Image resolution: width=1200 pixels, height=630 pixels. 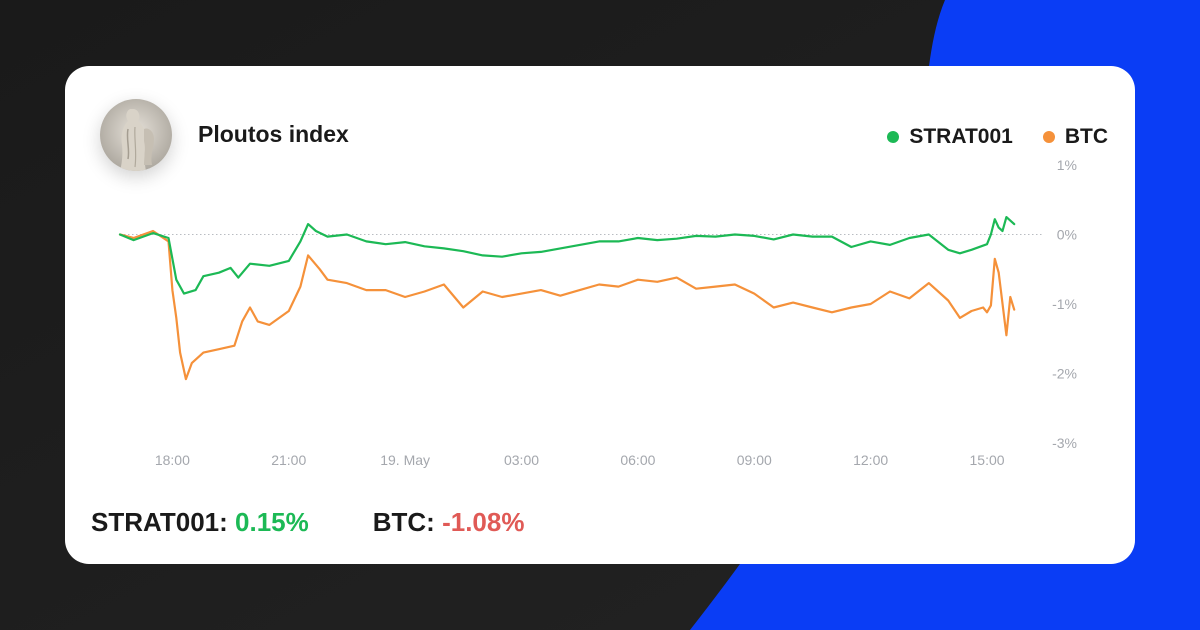 I want to click on x-tick-label: 21:00, so click(x=288, y=460).